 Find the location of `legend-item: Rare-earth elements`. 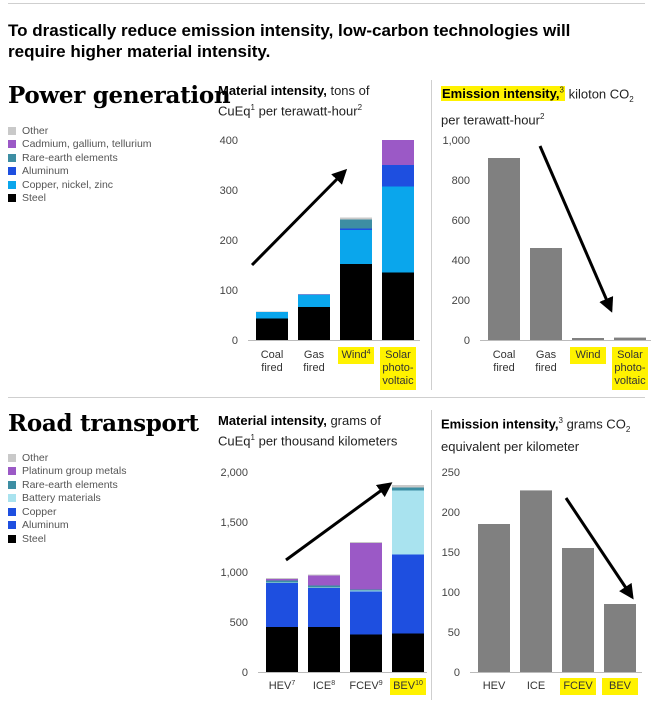

legend-item: Rare-earth elements is located at coordinates (80, 158).